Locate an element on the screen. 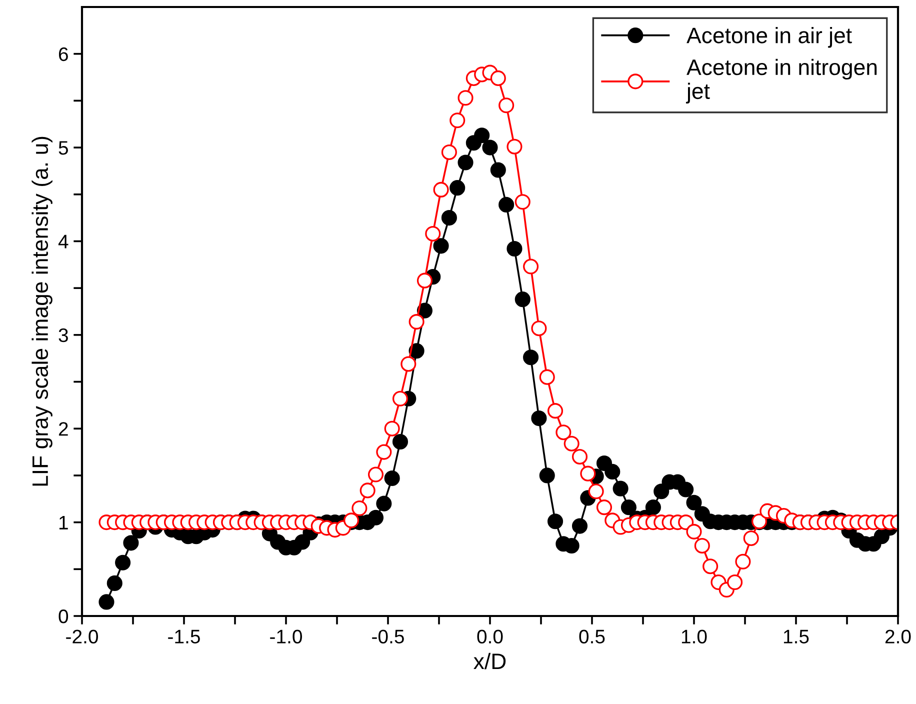 Image resolution: width=916 pixels, height=704 pixels. x-tick-label: 1.0 is located at coordinates (694, 637).